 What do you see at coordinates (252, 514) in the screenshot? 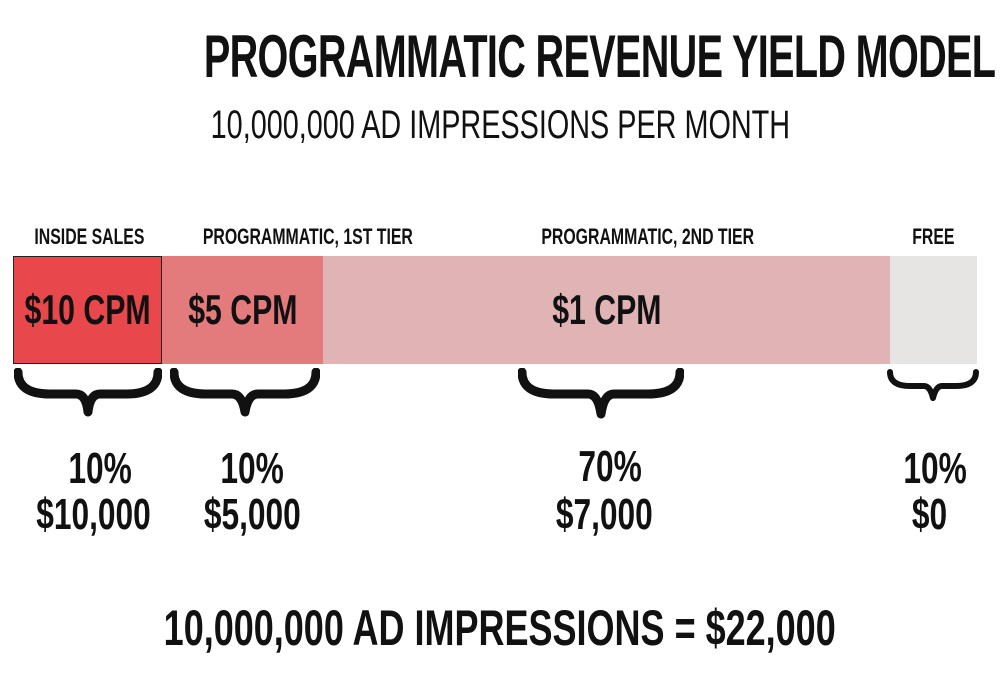
I see `stat-revenue-programmatic-tier1: $5,000` at bounding box center [252, 514].